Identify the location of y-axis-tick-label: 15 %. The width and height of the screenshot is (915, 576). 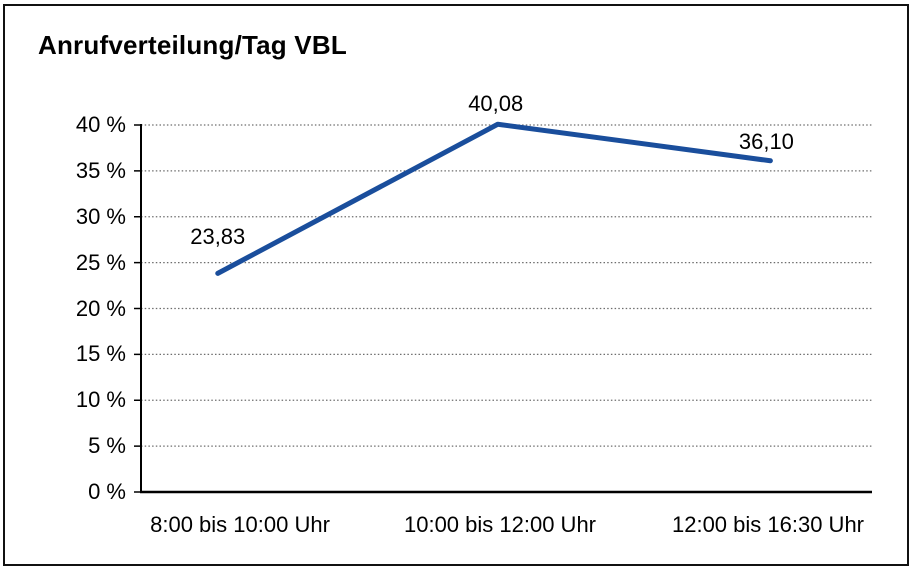
(100, 354).